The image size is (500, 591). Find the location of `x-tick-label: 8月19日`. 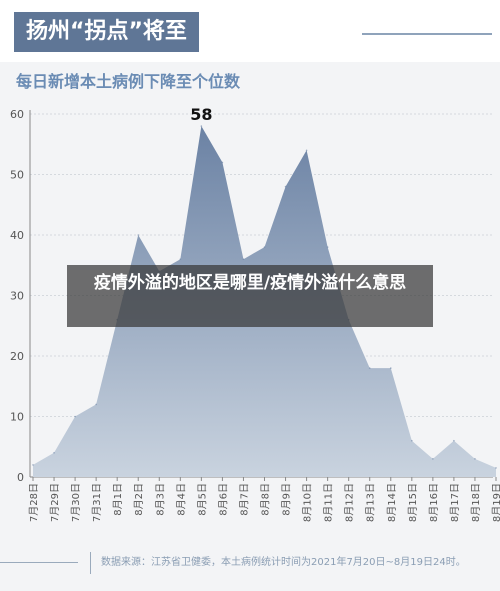

x-tick-label: 8月19日 is located at coordinates (495, 502).